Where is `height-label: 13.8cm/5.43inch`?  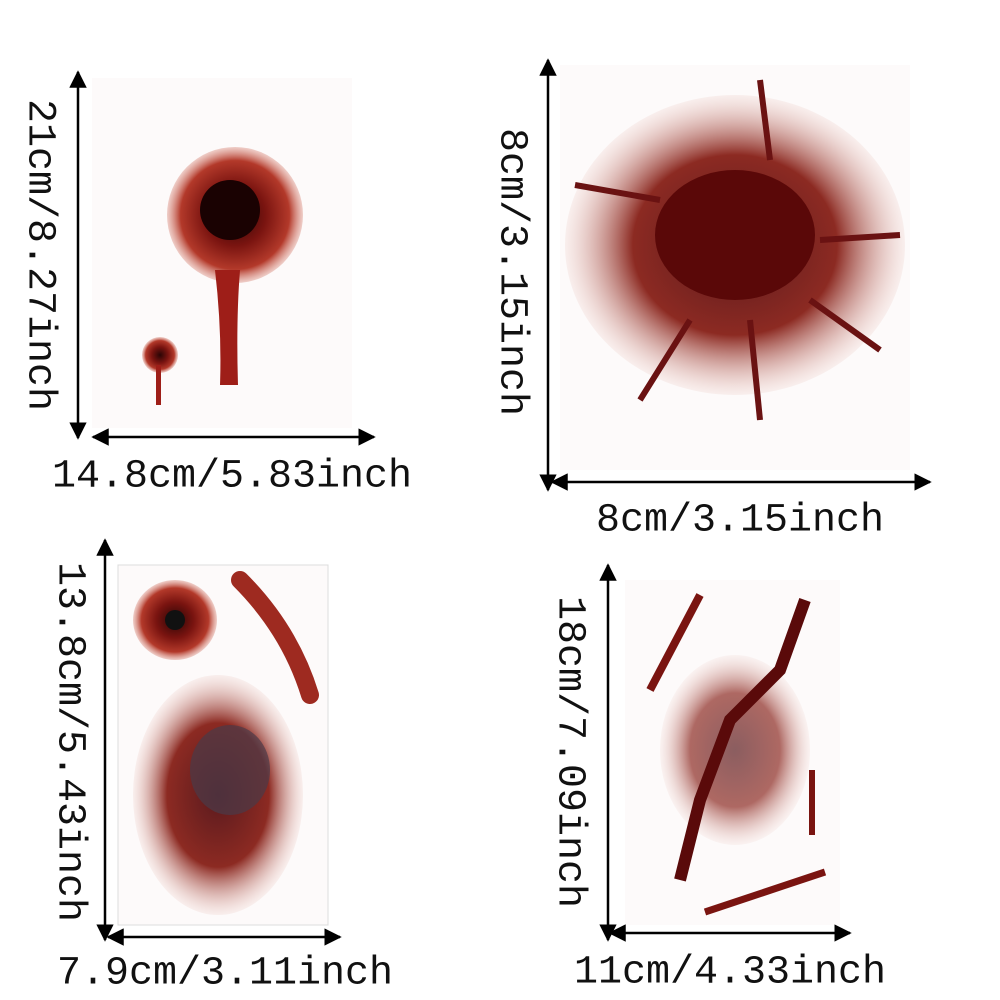
height-label: 13.8cm/5.43inch is located at coordinates (68, 742).